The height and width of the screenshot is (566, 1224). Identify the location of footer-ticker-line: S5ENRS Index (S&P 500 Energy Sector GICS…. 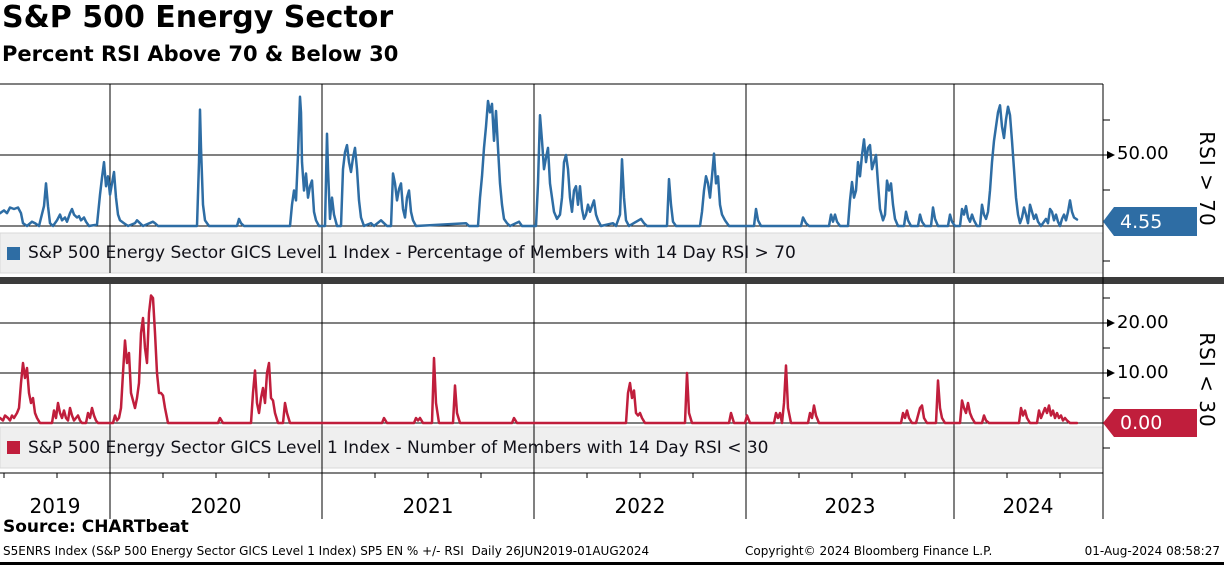
(326, 551).